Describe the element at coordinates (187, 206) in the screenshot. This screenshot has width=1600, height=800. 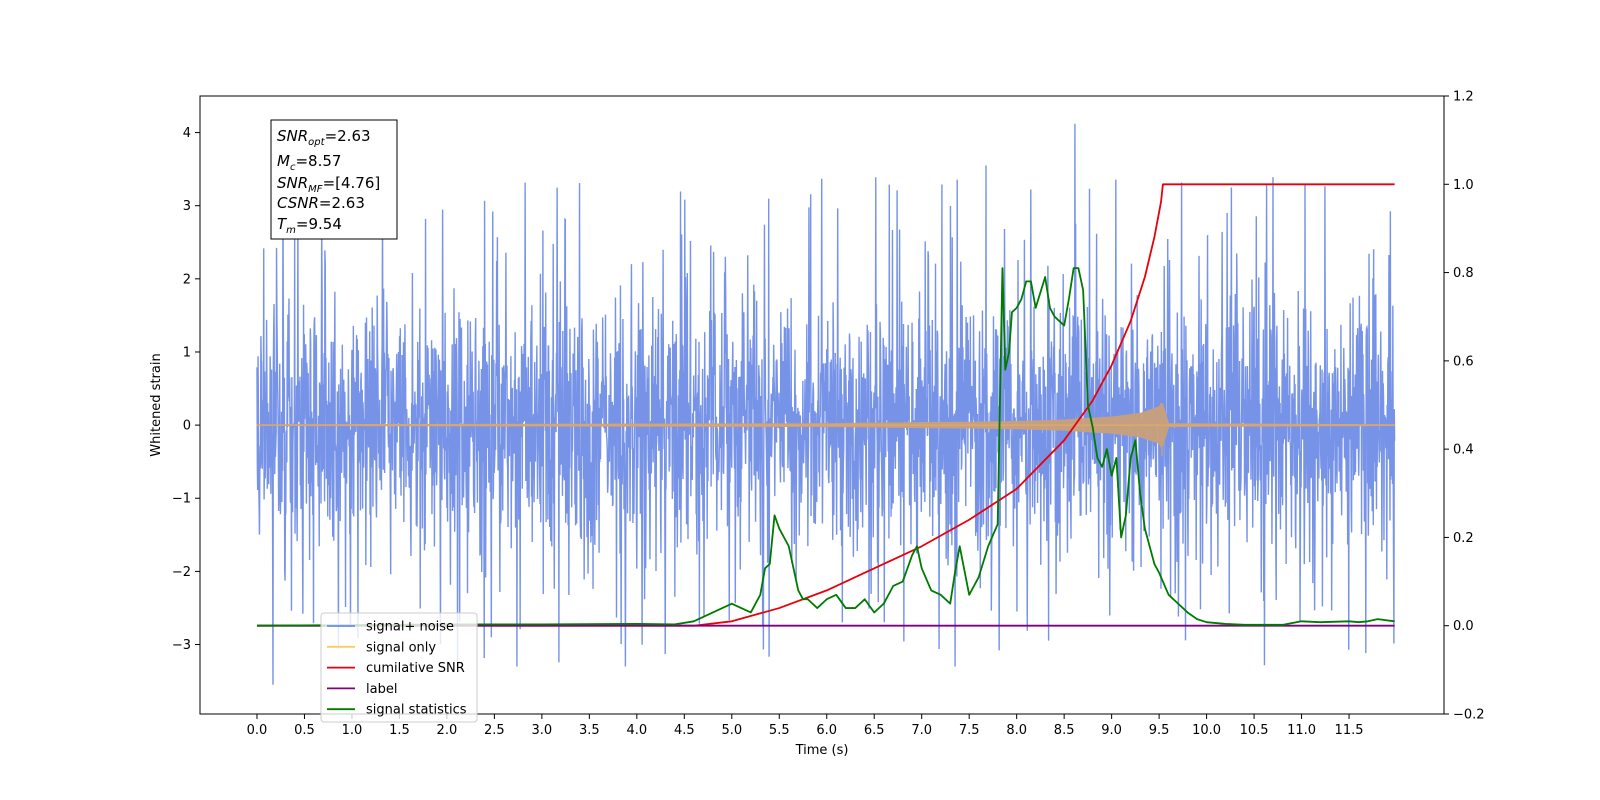
I see `y-tick-label: 3` at that location.